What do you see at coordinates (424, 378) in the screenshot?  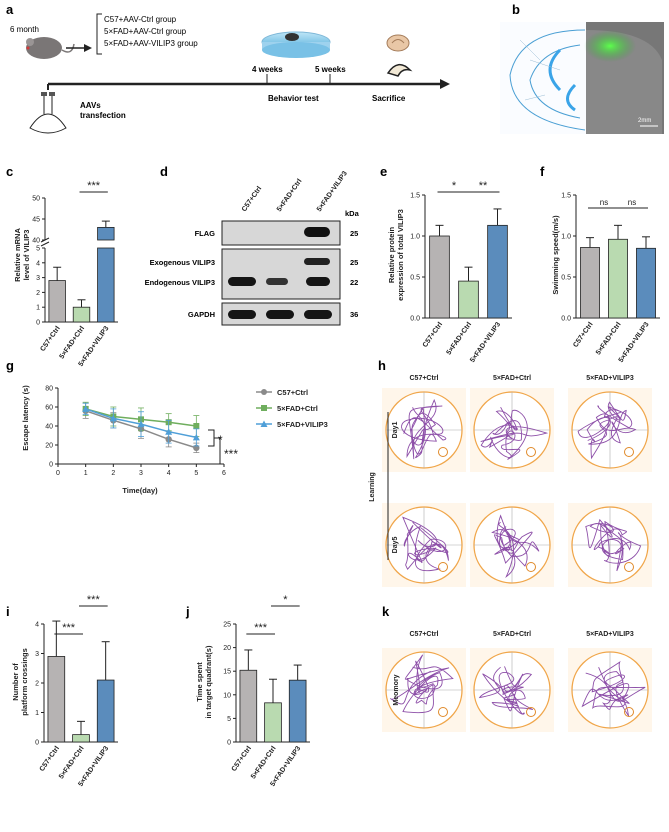 I see `h-col-c57: C57+Ctrl` at bounding box center [424, 378].